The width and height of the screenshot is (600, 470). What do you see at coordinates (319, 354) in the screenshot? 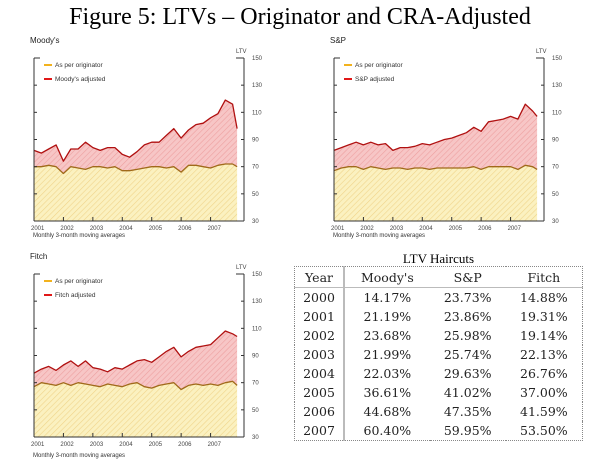
I see `cell-year: 2003` at bounding box center [319, 354].